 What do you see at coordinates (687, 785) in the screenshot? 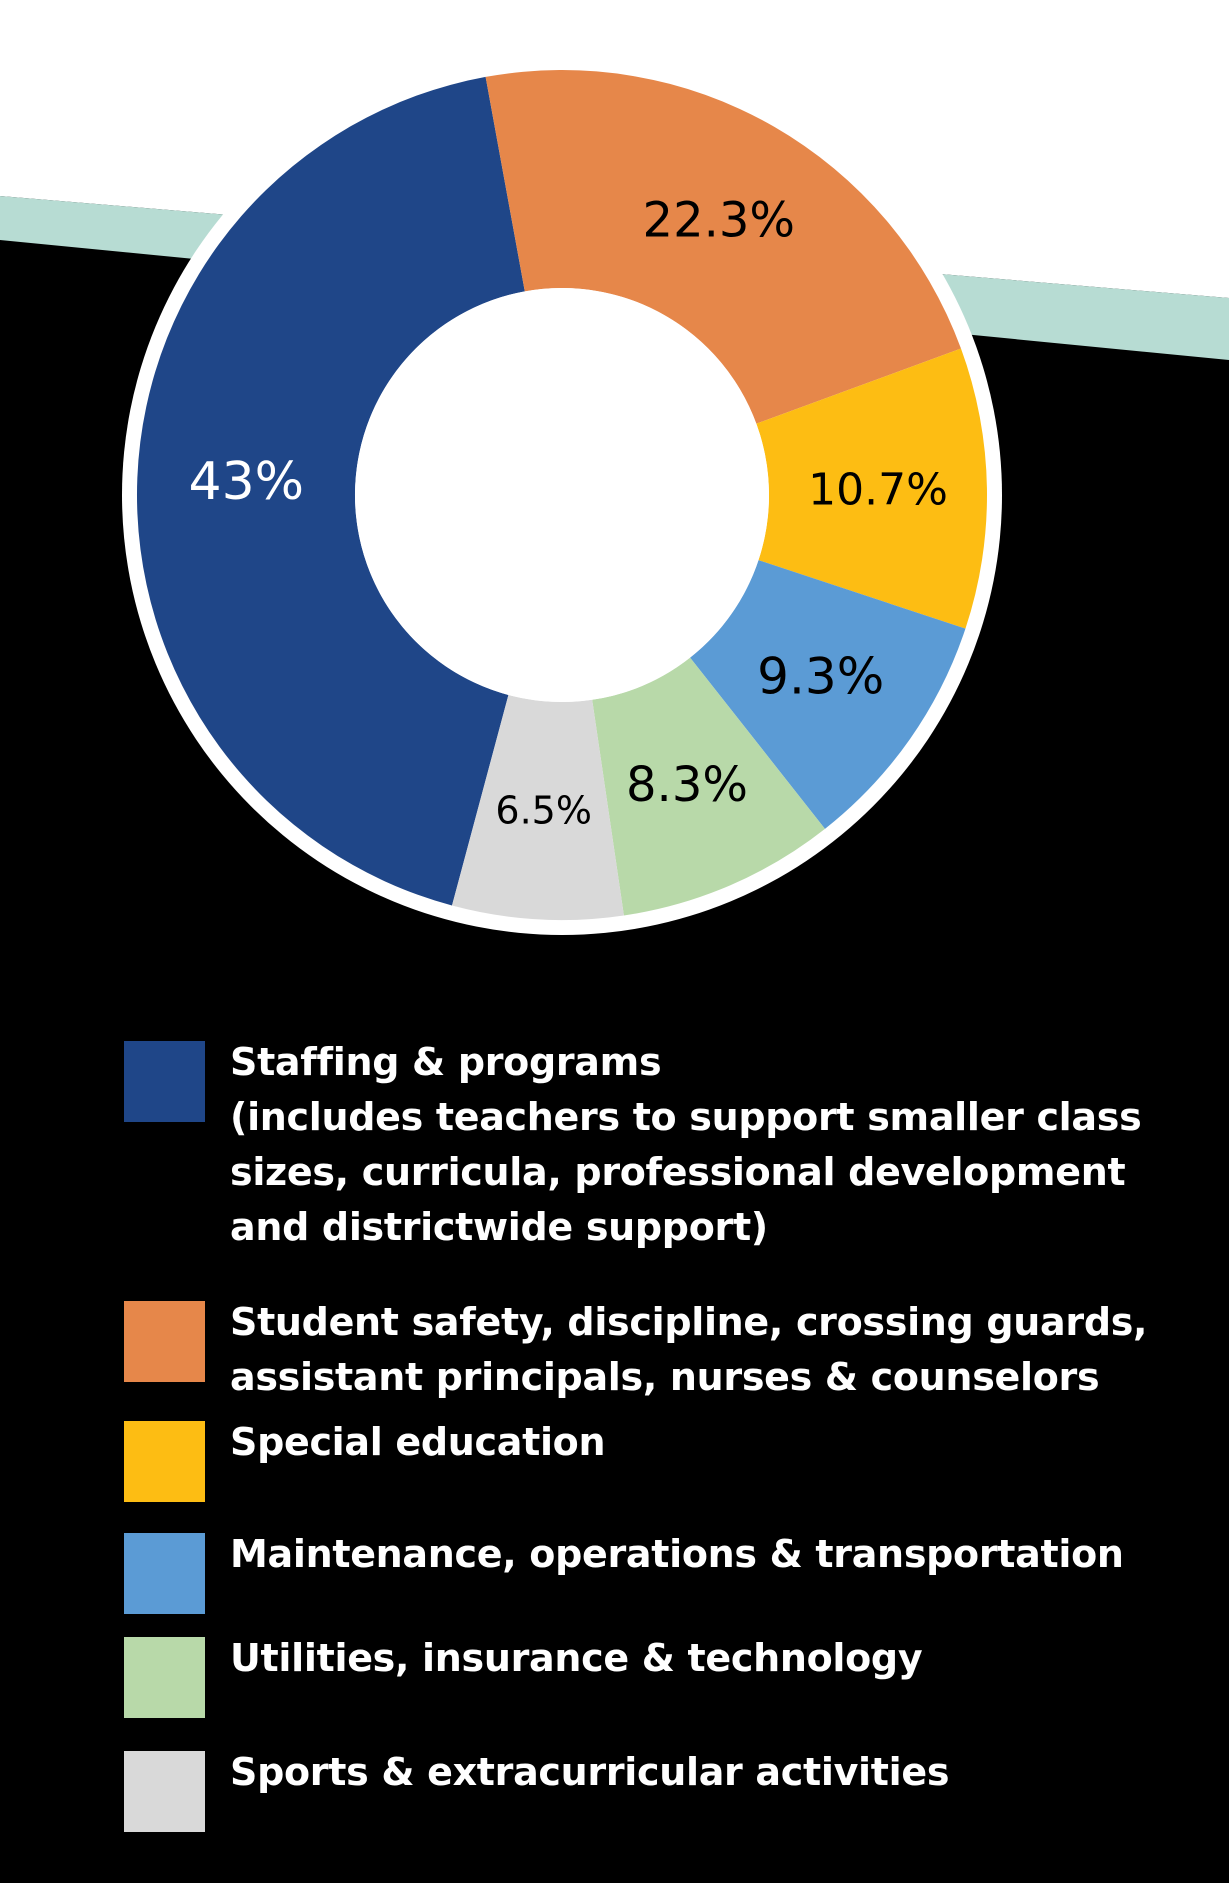
I see `slice-label-5: 8.3%` at bounding box center [687, 785].